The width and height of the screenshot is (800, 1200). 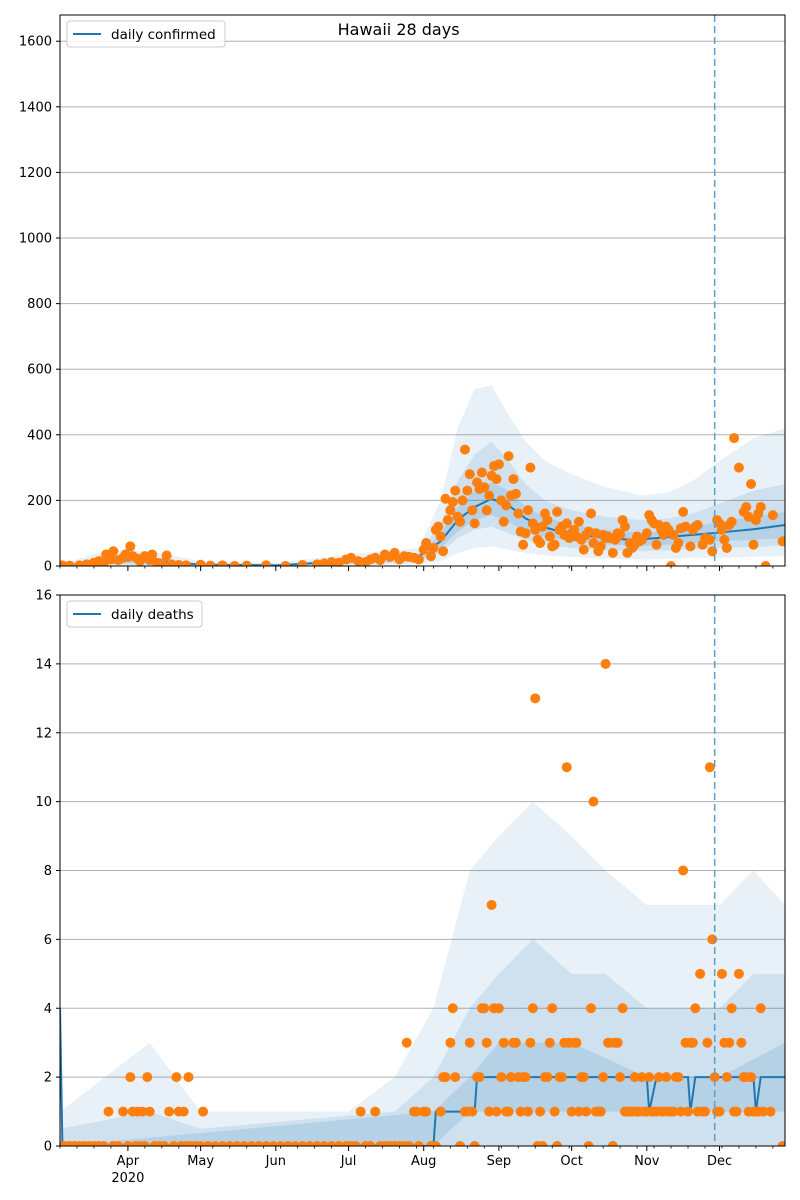 What do you see at coordinates (128, 1161) in the screenshot?
I see `x-tick-label: Apr` at bounding box center [128, 1161].